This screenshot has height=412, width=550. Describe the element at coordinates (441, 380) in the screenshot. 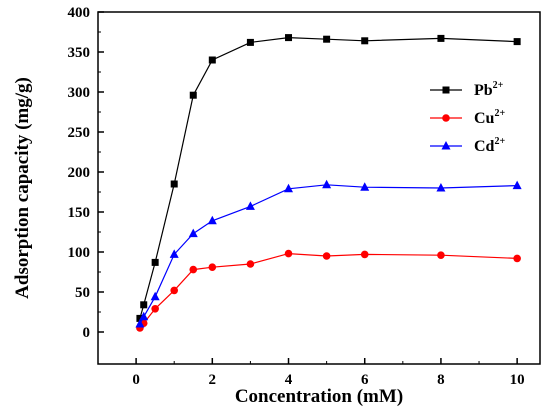

I see `x-tick-label: 8` at that location.